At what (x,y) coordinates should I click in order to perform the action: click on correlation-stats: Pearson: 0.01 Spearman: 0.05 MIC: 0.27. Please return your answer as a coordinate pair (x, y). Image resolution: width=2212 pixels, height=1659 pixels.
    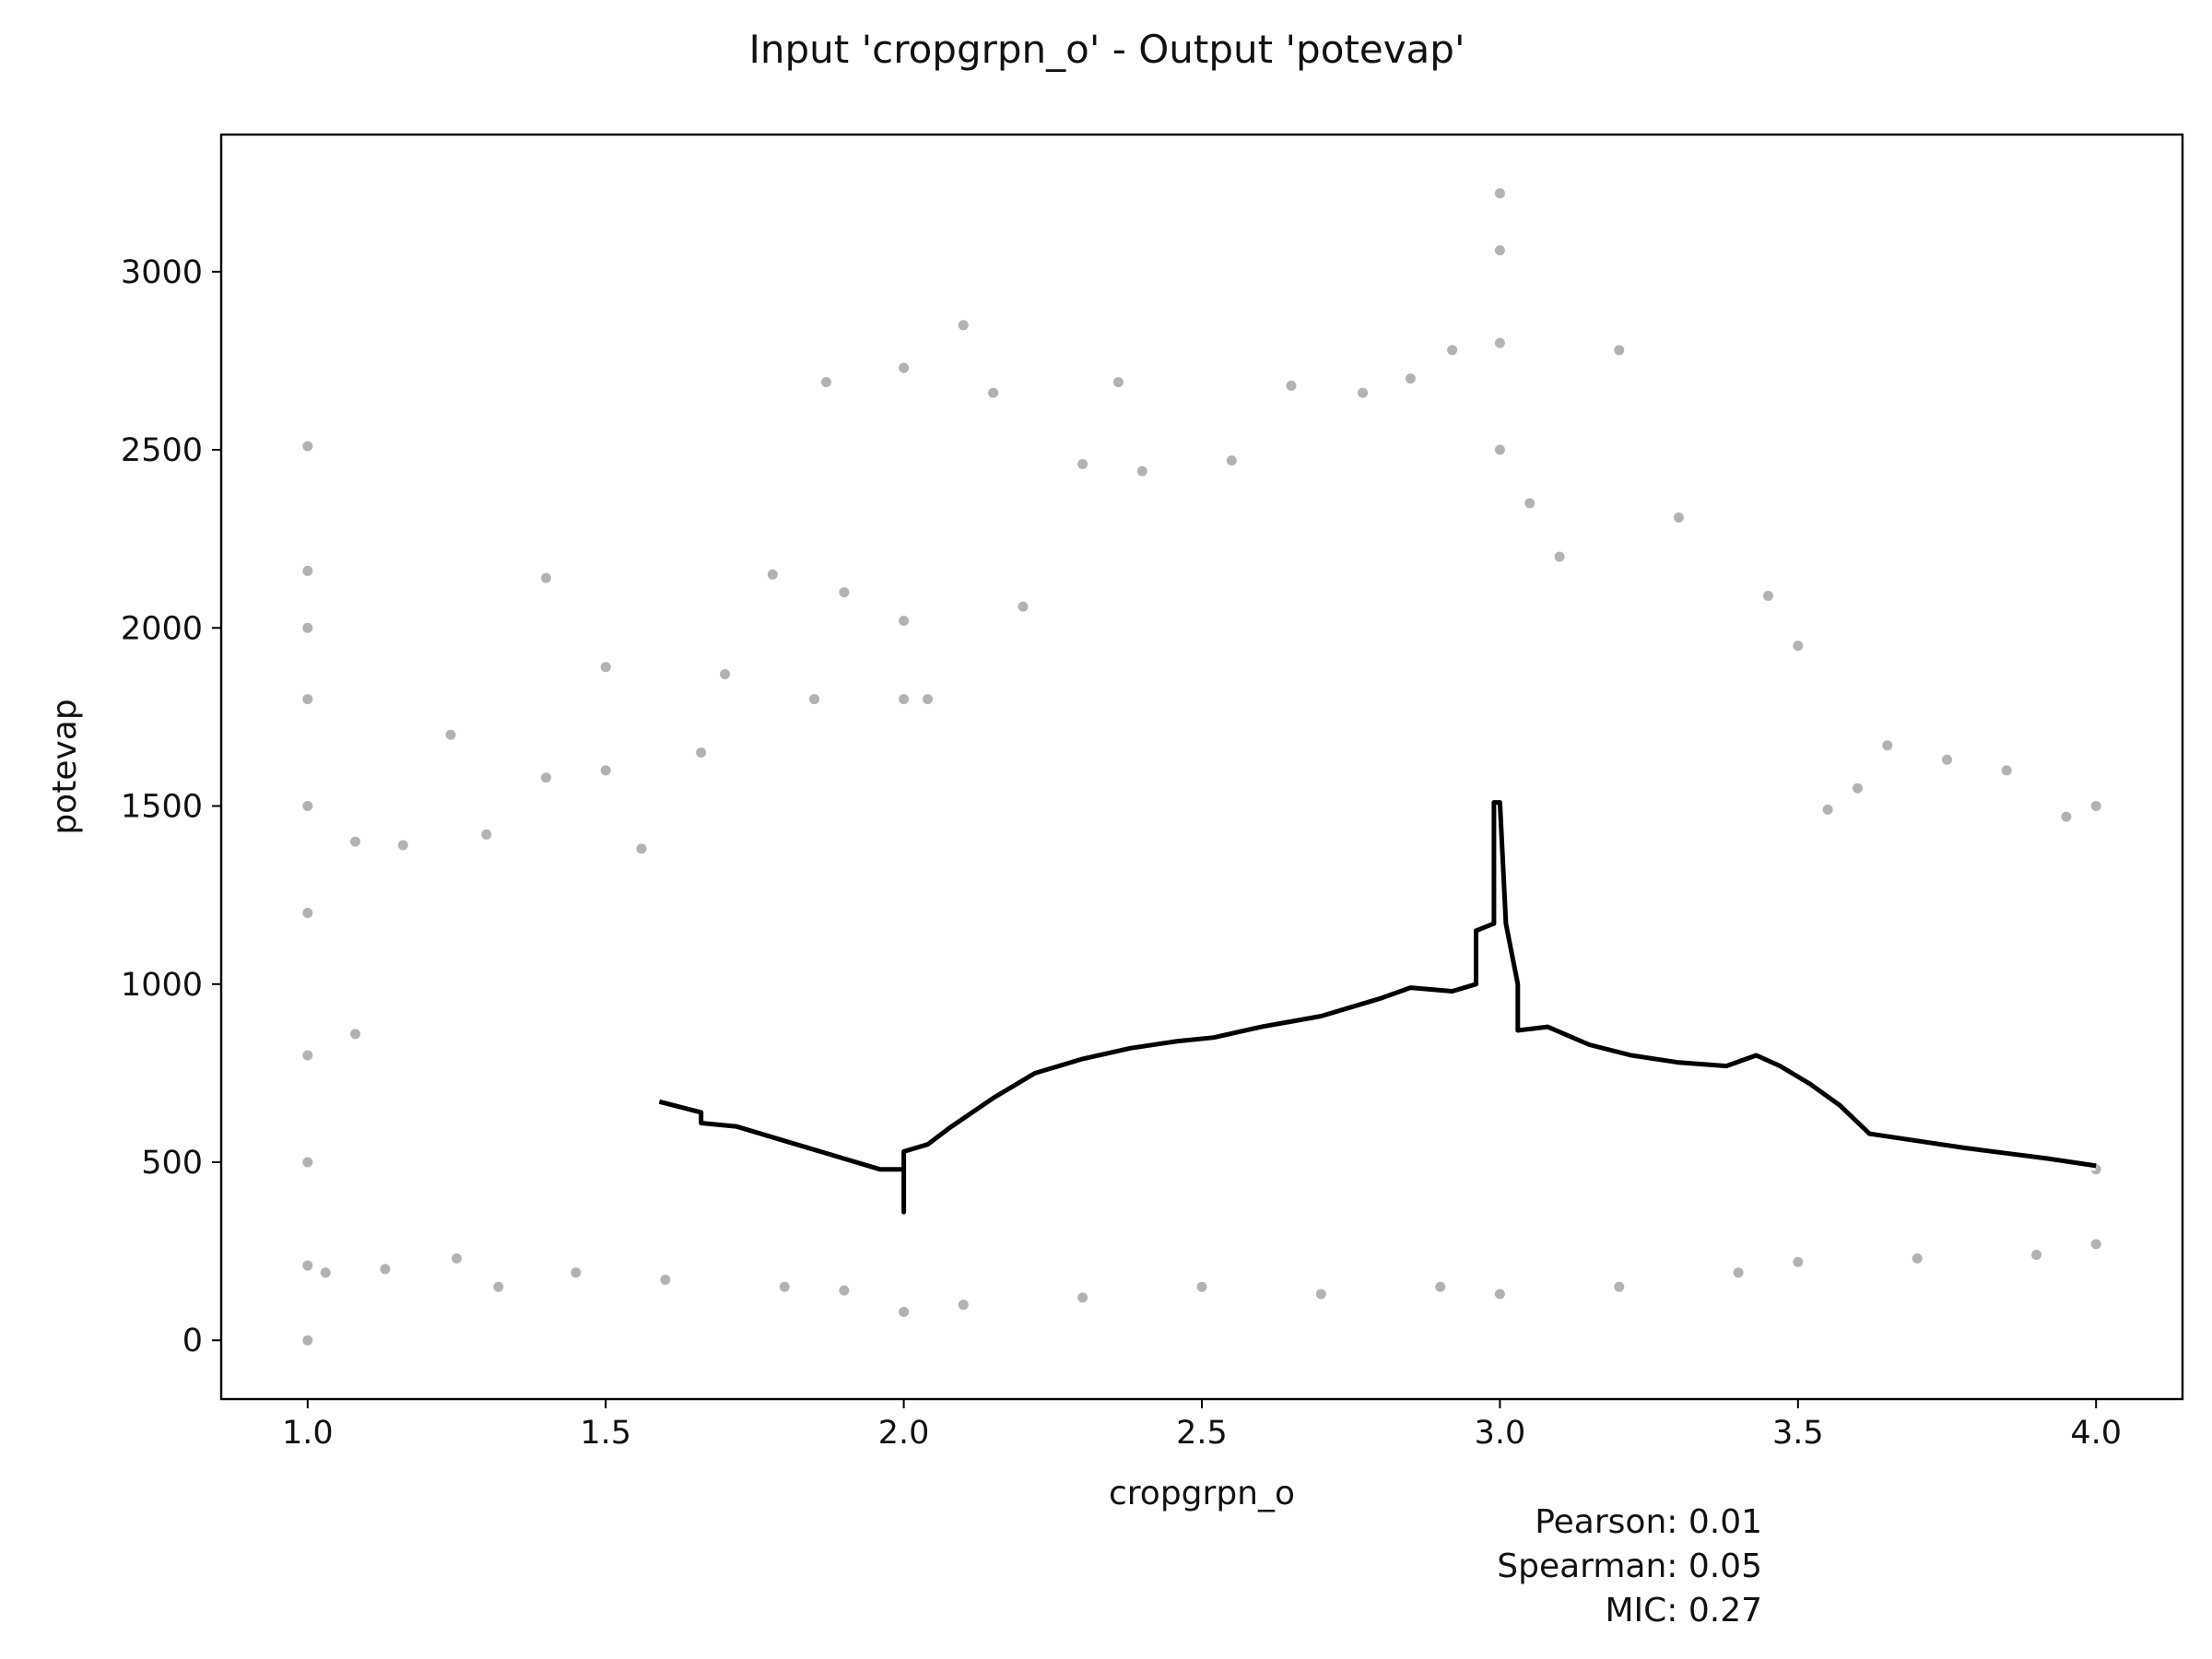
    Looking at the image, I should click on (1629, 1566).